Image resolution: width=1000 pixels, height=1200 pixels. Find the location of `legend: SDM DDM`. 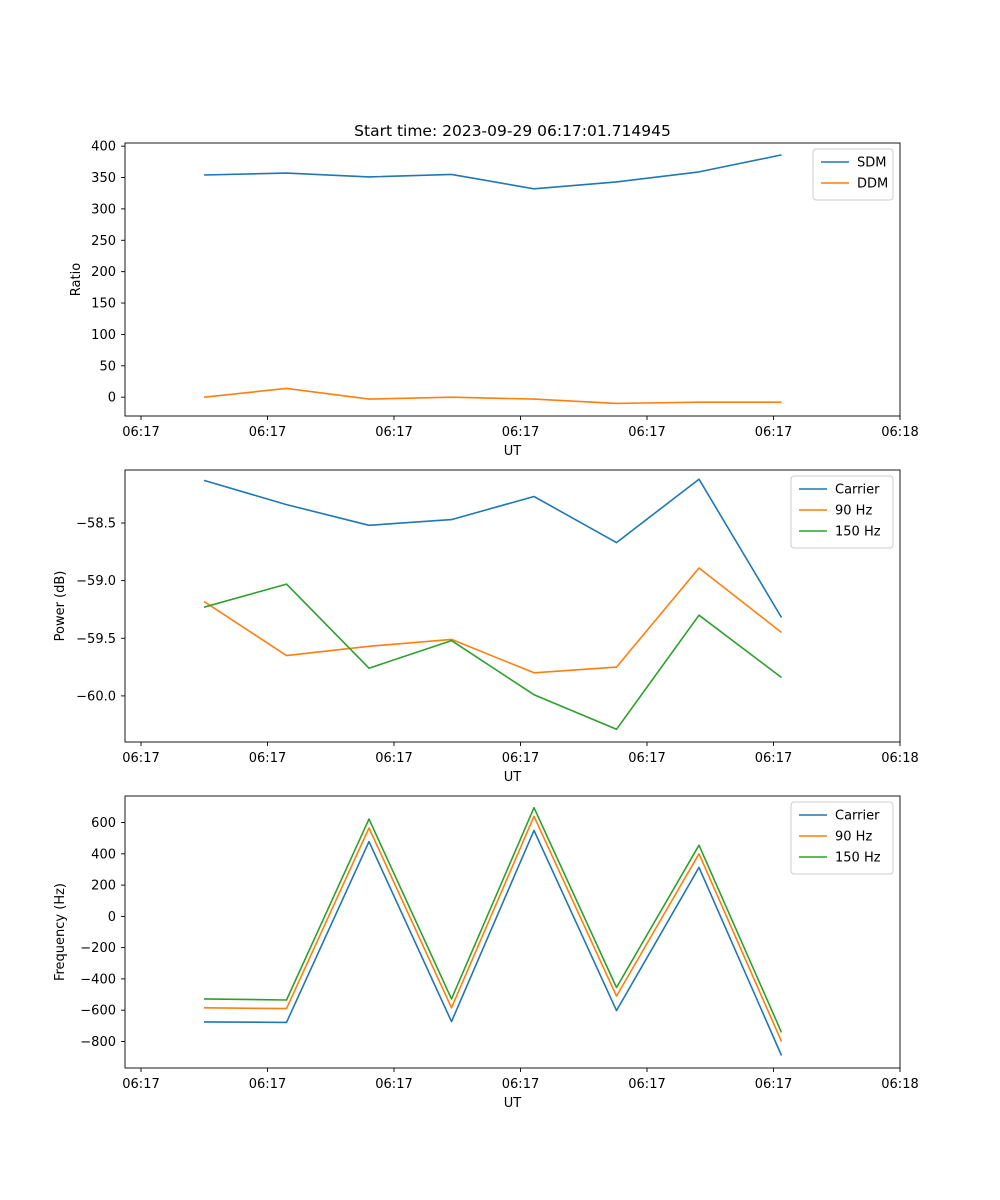

legend: SDM DDM is located at coordinates (853, 174).